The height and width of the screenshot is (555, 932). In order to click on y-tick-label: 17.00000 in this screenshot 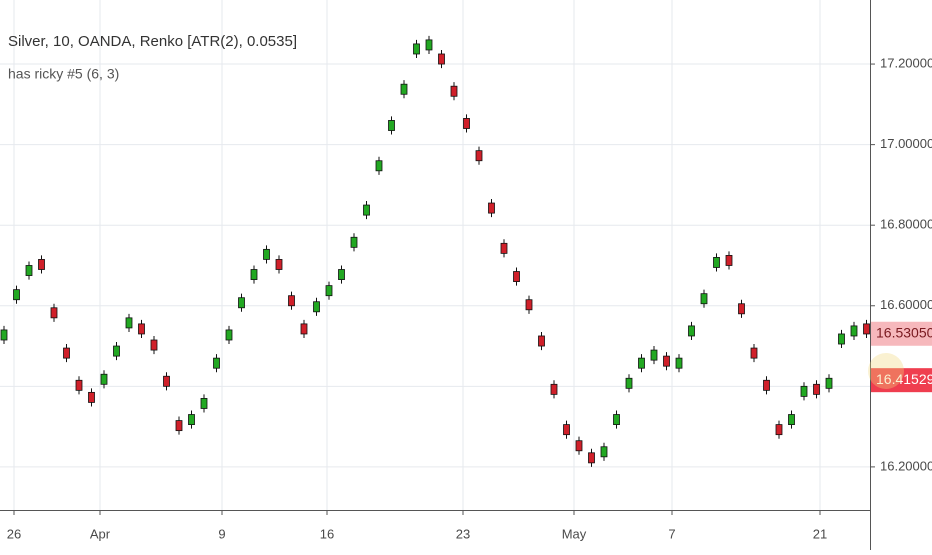, I will do `click(906, 143)`.